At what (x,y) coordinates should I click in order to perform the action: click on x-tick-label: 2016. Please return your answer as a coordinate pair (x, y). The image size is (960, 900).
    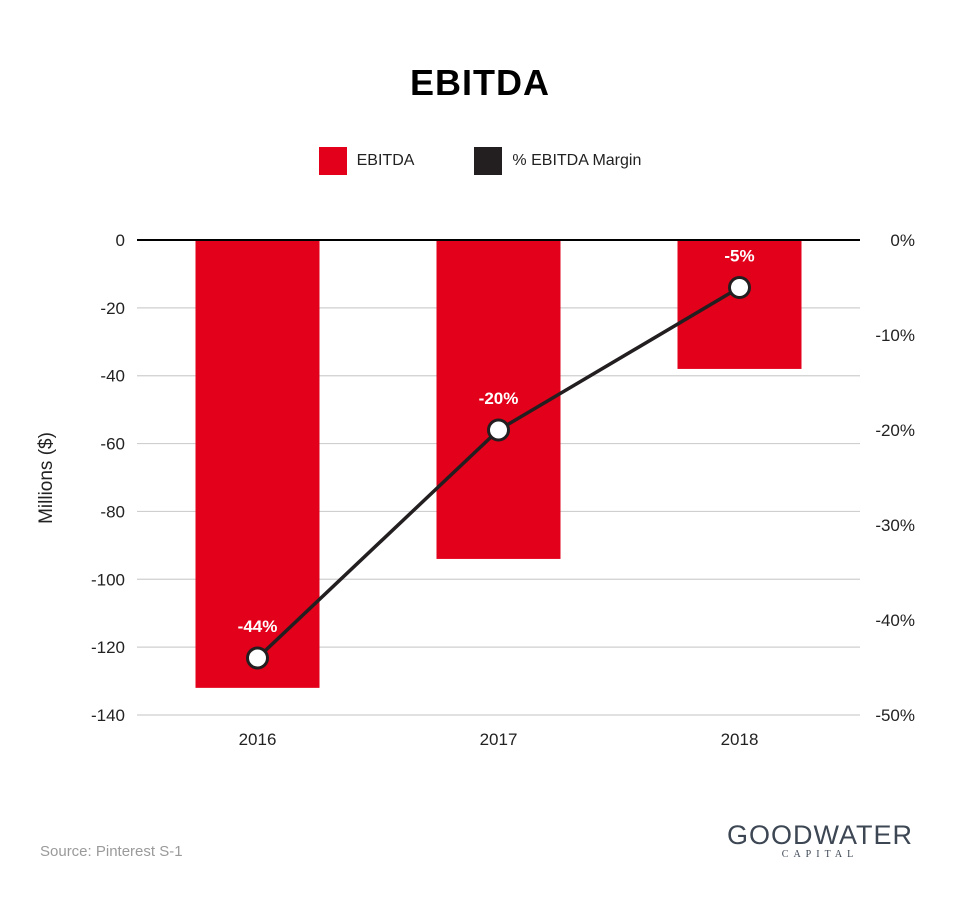
    Looking at the image, I should click on (258, 739).